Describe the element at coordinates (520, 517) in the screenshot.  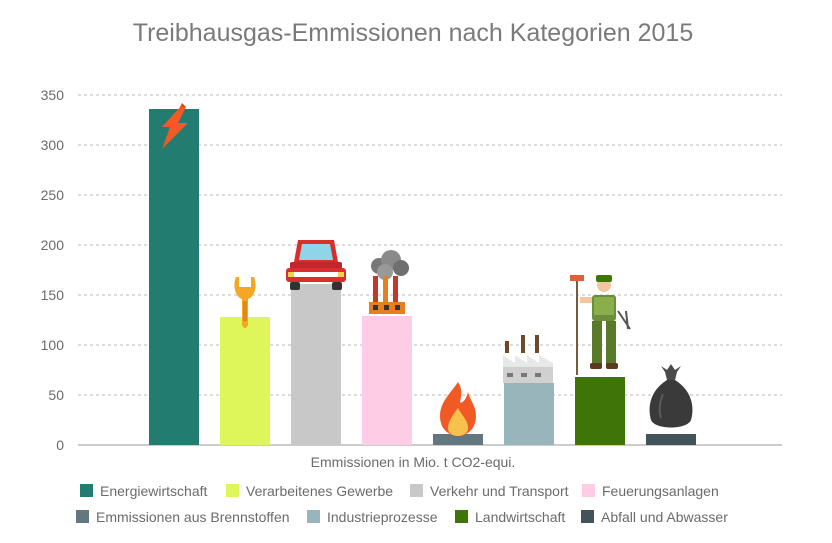
I see `legend-label: Landwirtschaft` at that location.